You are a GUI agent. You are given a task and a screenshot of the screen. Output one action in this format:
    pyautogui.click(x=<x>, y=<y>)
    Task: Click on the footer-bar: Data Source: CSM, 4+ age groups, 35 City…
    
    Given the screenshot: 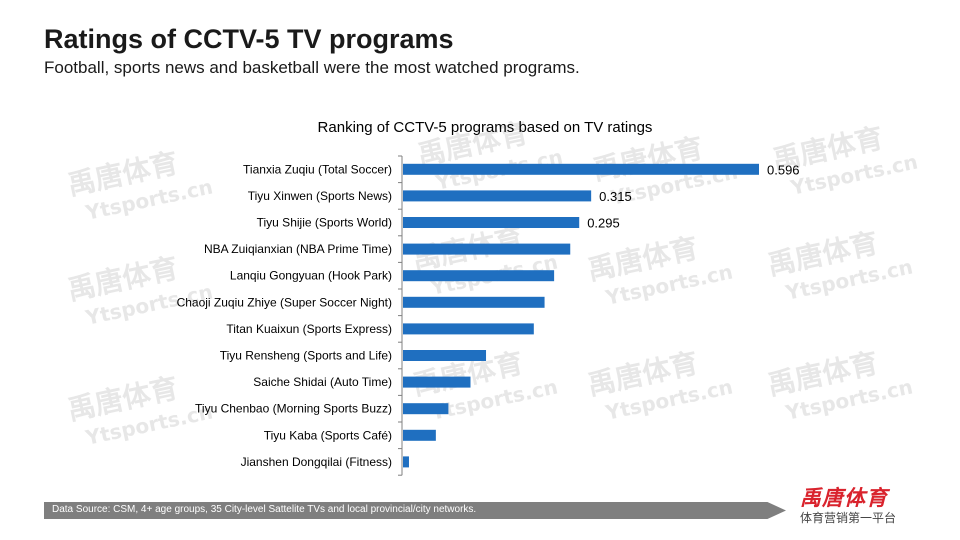 What is the action you would take?
    pyautogui.click(x=415, y=510)
    